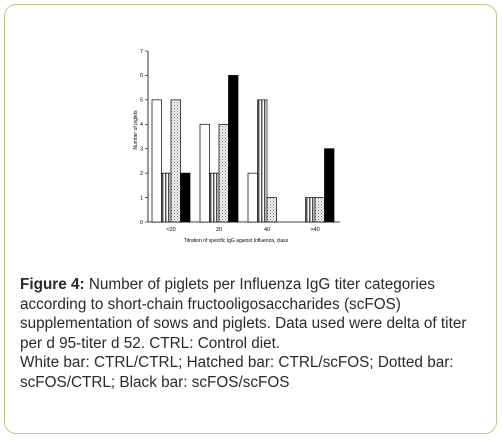  I want to click on x-tick-label: <20, so click(170, 230).